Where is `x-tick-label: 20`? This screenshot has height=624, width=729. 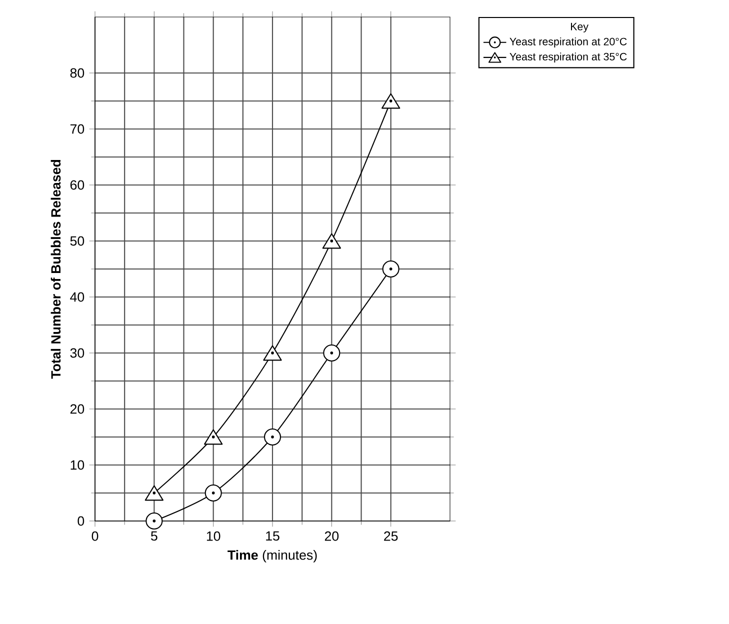 x-tick-label: 20 is located at coordinates (331, 536).